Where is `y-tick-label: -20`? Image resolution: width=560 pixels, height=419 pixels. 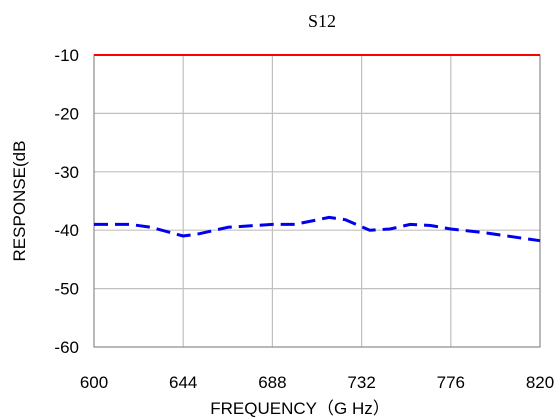 y-tick-label: -20 is located at coordinates (66, 113).